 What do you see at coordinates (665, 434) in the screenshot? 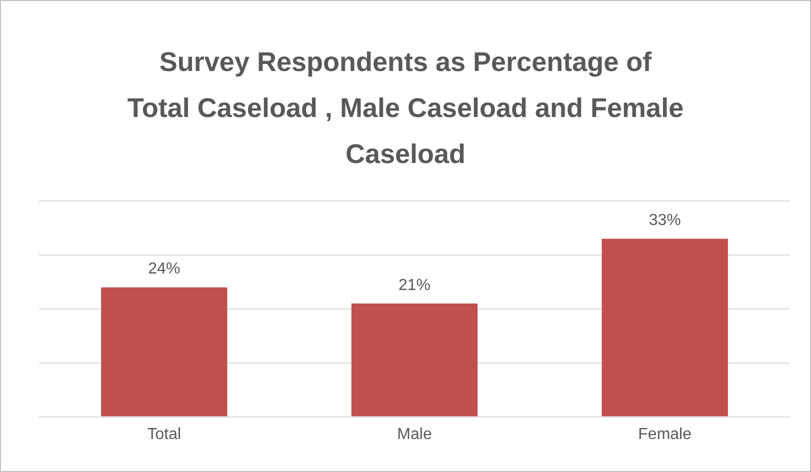
I see `x-tick-label: Female` at bounding box center [665, 434].